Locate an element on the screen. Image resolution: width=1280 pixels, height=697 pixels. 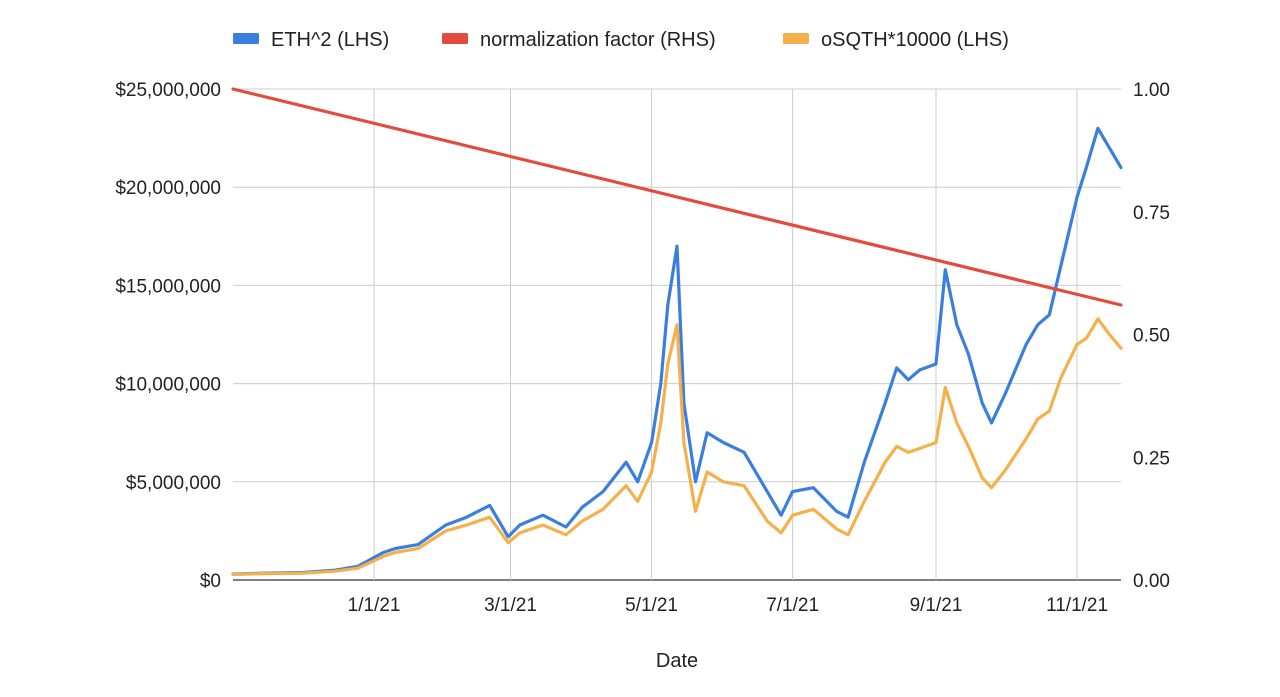
y-right-tick-label: 0.00 is located at coordinates (1151, 581).